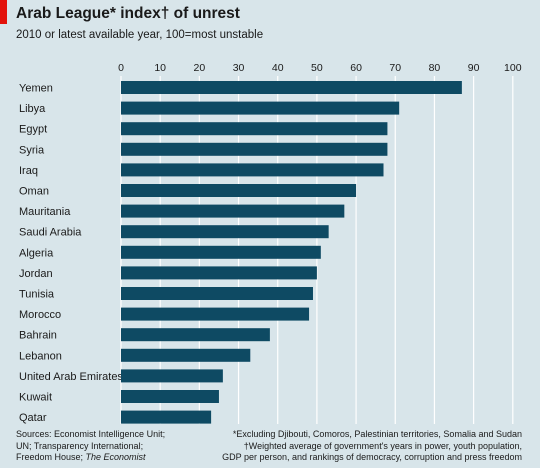 The image size is (540, 468). Describe the element at coordinates (80, 445) in the screenshot. I see `sources-line: UN; Transparency International;` at that location.